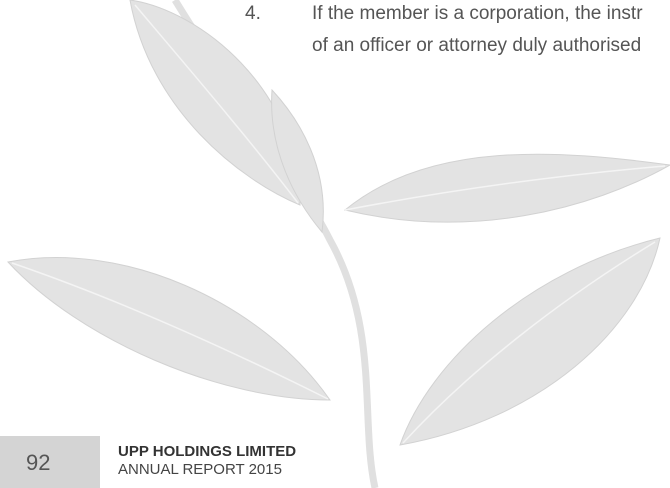  Describe the element at coordinates (253, 13) in the screenshot. I see `item-number: 4.` at that location.